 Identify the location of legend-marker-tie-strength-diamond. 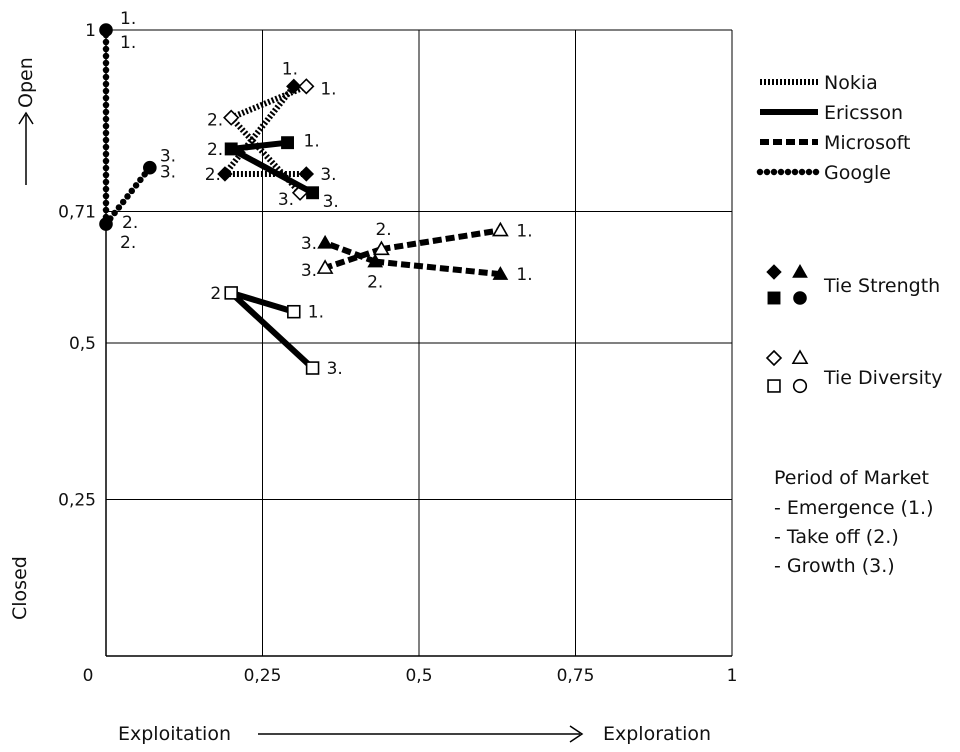
(774, 272).